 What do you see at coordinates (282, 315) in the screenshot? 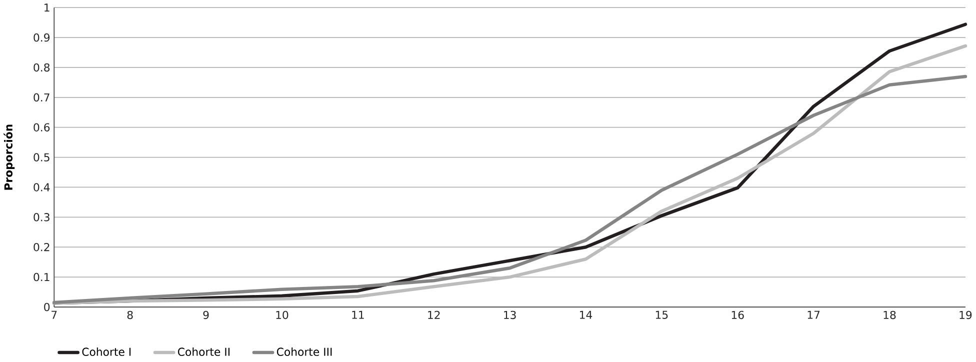
I see `x-tick-label: 10` at bounding box center [282, 315].